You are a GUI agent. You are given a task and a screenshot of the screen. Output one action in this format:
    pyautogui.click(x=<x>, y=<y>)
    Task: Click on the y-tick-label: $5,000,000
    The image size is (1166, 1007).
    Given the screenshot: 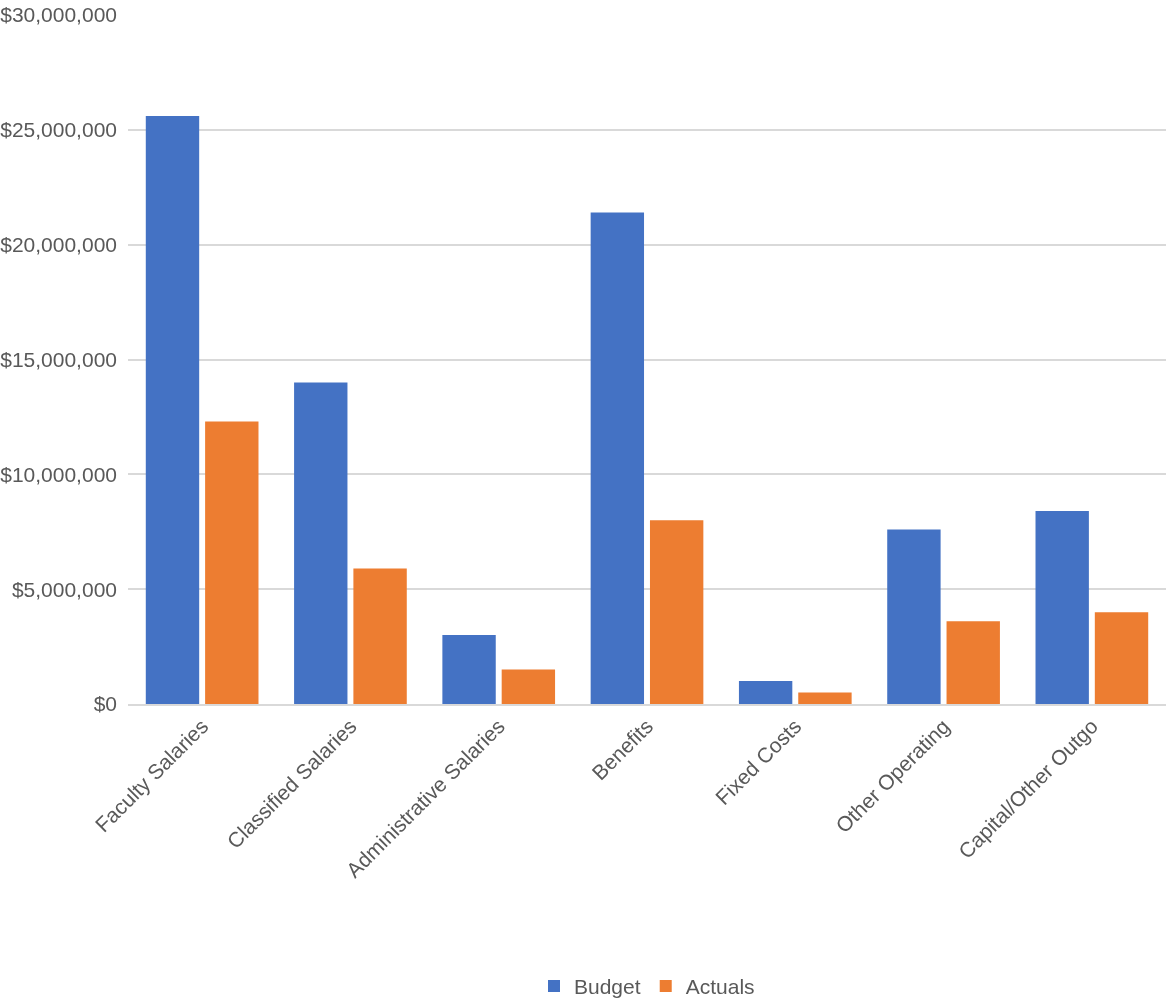 What is the action you would take?
    pyautogui.click(x=64, y=589)
    